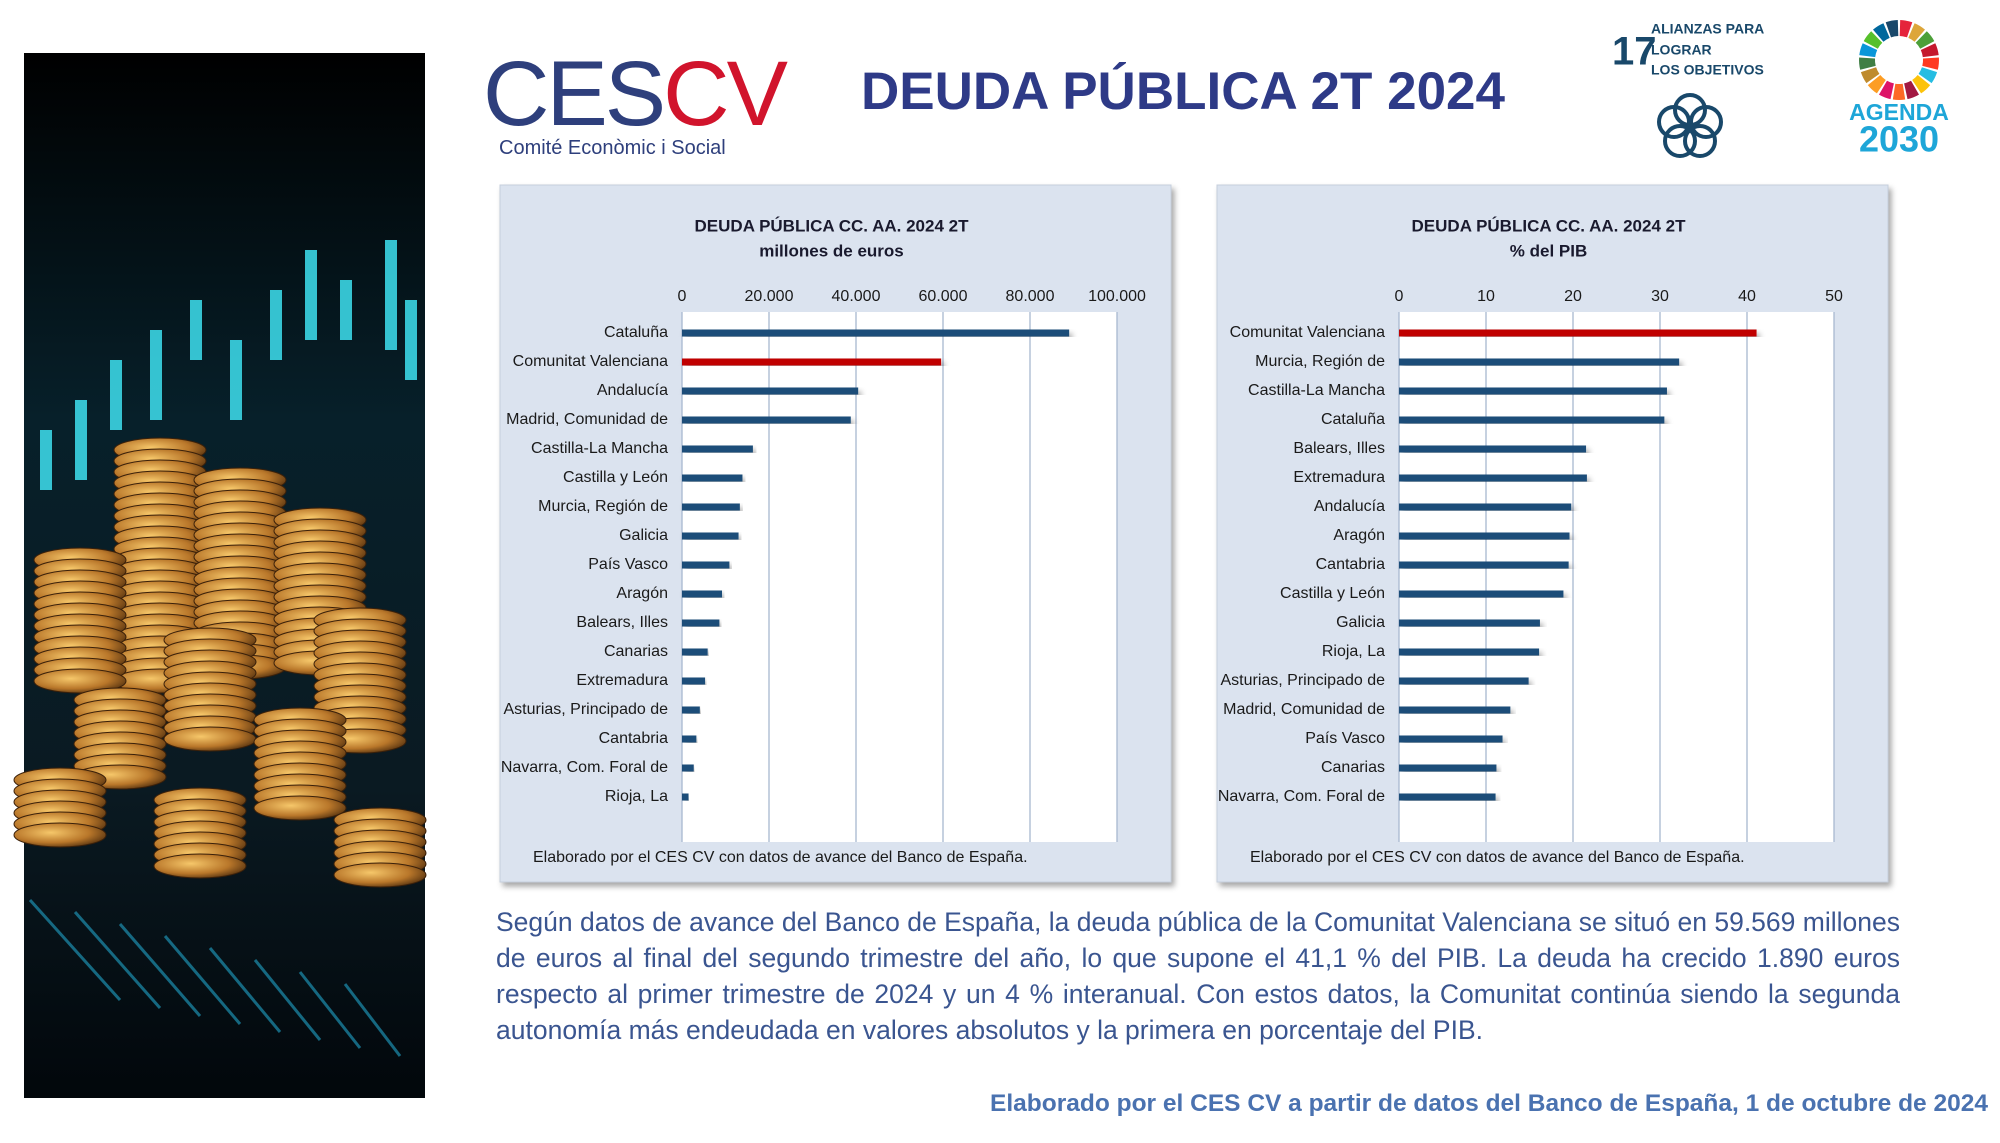  What do you see at coordinates (573, 94) in the screenshot?
I see `logo-ces: CES` at bounding box center [573, 94].